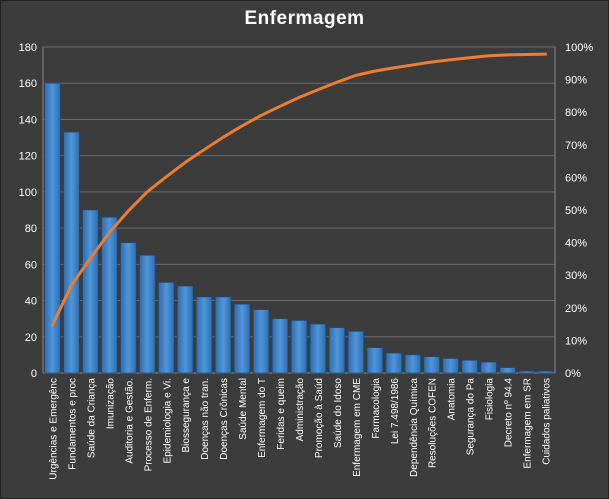 The image size is (609, 499). What do you see at coordinates (91, 418) in the screenshot?
I see `x-tick-label: Saúde da Criança` at bounding box center [91, 418].